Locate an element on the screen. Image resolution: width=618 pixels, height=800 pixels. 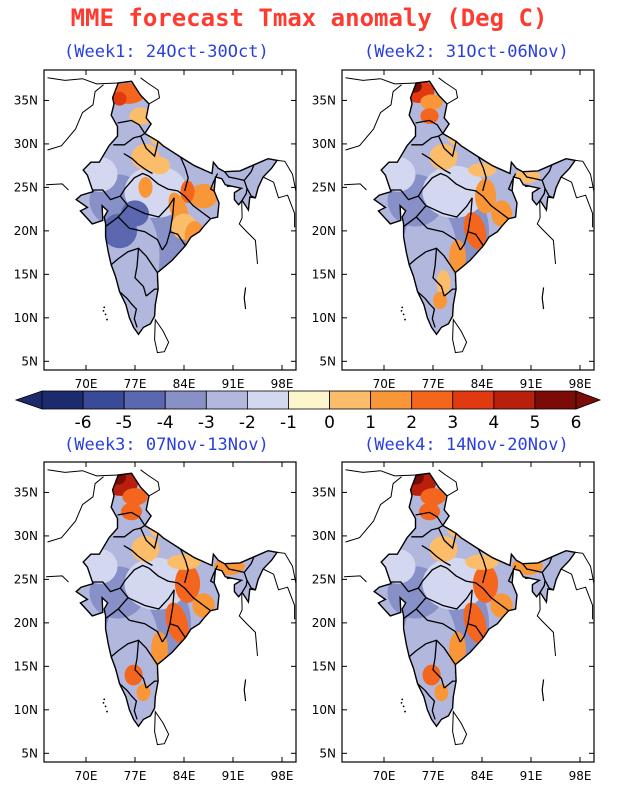
colorbar-label: 2 is located at coordinates (411, 421).